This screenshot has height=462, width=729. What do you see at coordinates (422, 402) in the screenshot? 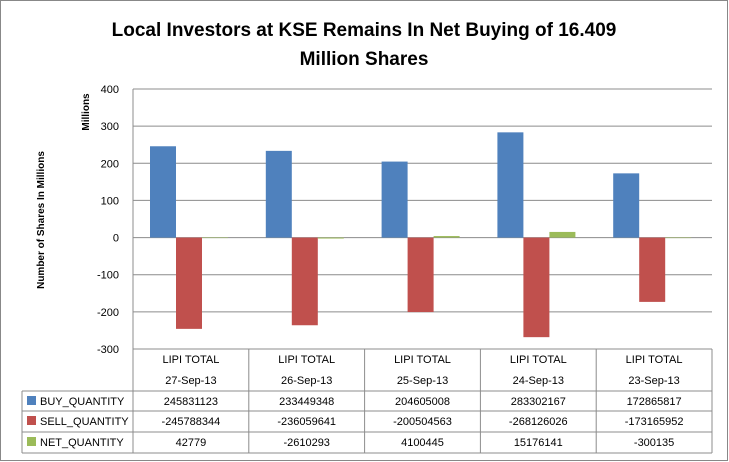
I see `table-cell: 204605008` at bounding box center [422, 402].